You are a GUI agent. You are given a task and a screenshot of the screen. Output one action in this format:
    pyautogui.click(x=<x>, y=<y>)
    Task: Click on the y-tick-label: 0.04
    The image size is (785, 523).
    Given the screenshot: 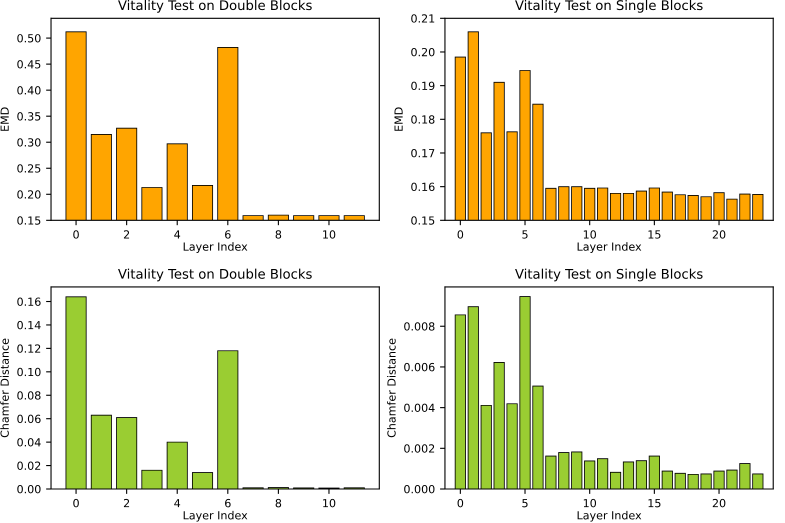 What is the action you would take?
    pyautogui.click(x=29, y=442)
    